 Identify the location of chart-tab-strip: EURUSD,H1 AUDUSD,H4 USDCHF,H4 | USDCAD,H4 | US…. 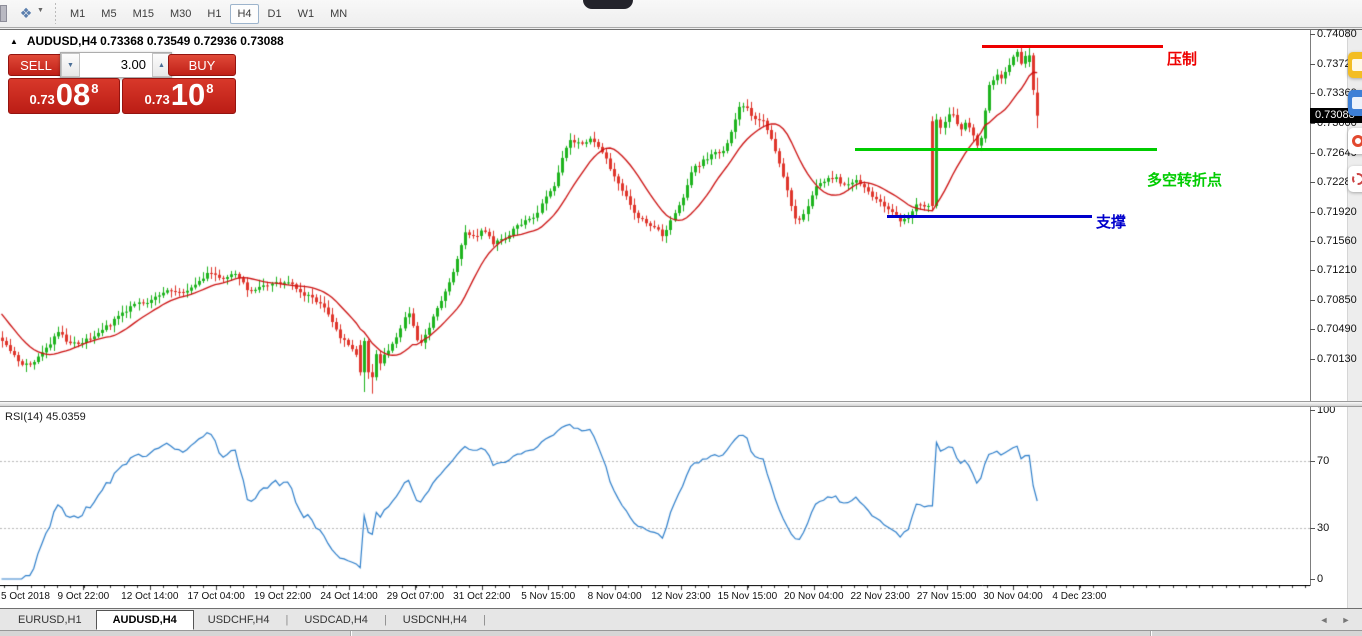
(681, 619).